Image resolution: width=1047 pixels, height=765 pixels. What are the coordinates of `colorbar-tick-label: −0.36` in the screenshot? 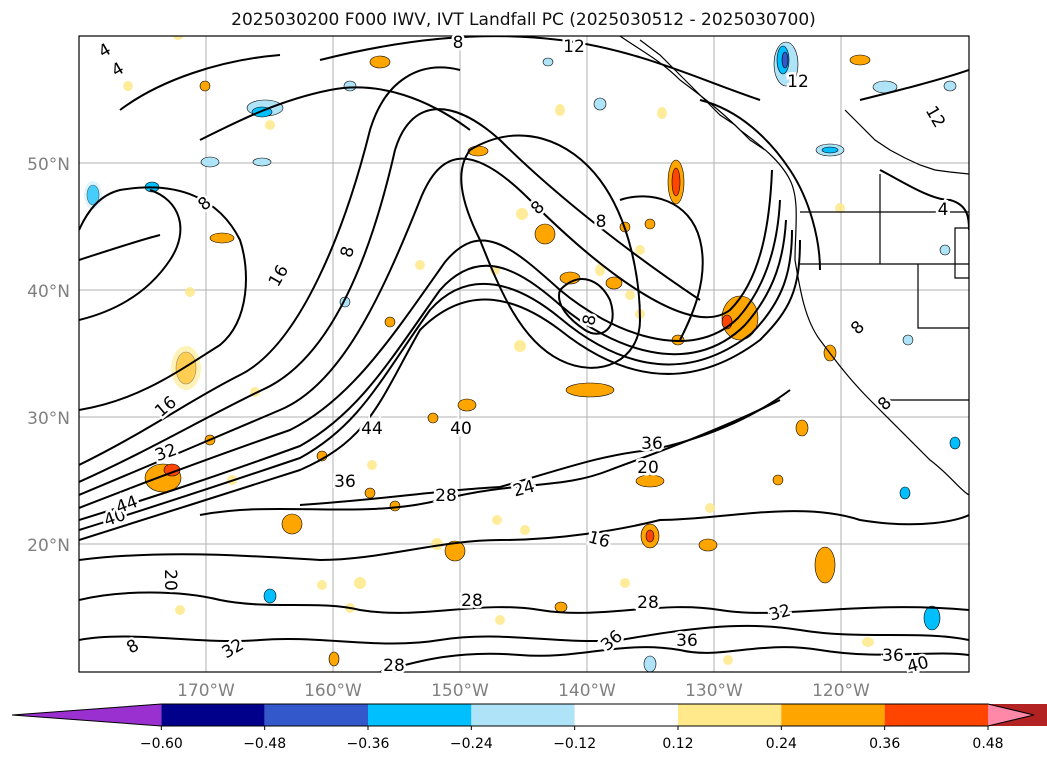 It's located at (368, 744).